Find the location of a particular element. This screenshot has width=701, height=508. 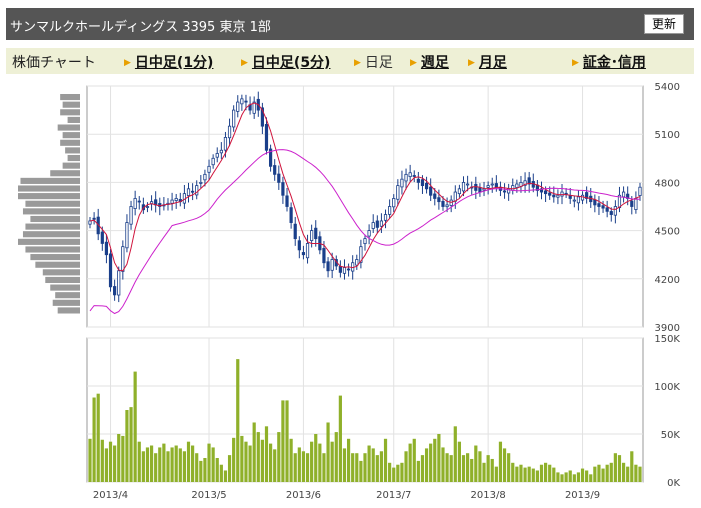

tab-daily: ▶ 日足 is located at coordinates (373, 62).